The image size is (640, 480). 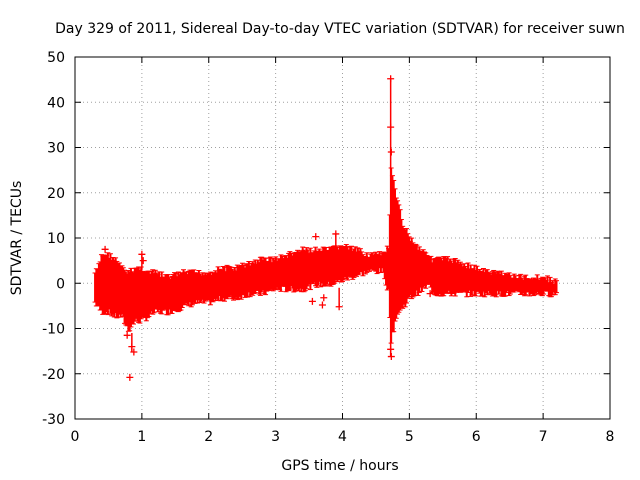 I want to click on x-tick-label: 5, so click(x=409, y=437).